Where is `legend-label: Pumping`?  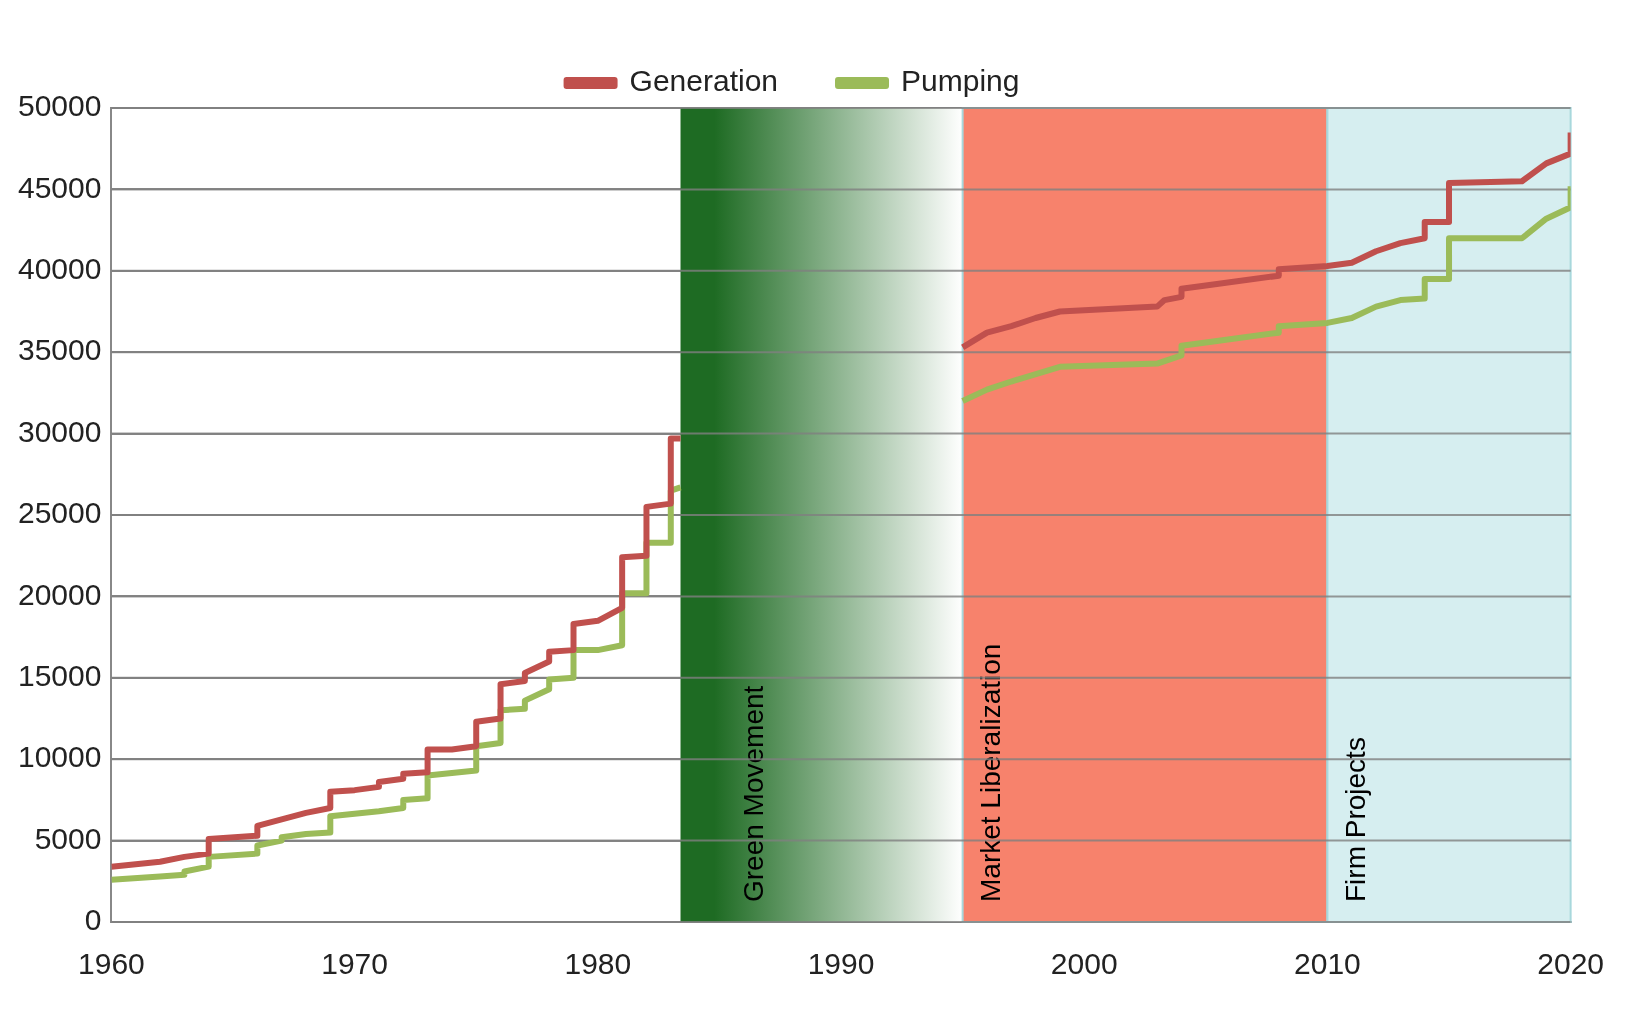 legend-label: Pumping is located at coordinates (960, 81).